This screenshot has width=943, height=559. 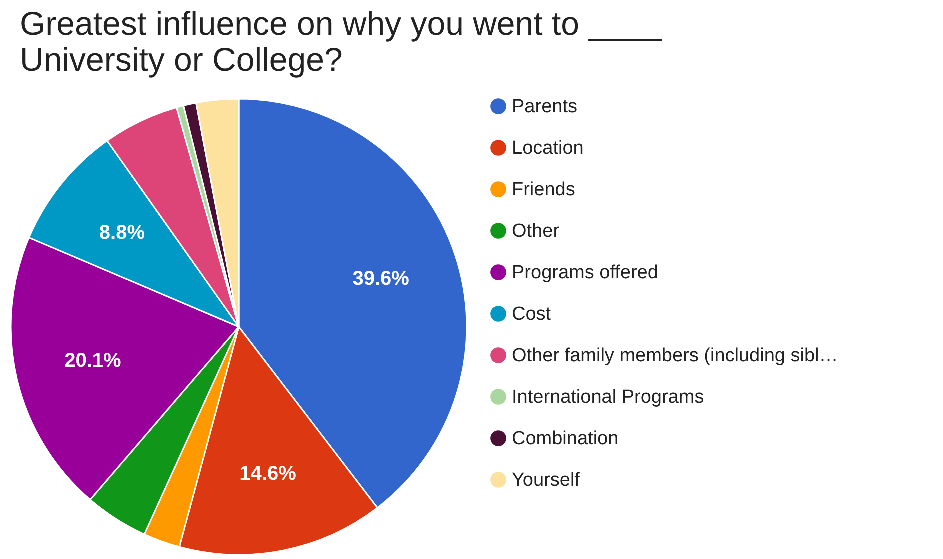 I want to click on legend-label: Parents, so click(x=545, y=107).